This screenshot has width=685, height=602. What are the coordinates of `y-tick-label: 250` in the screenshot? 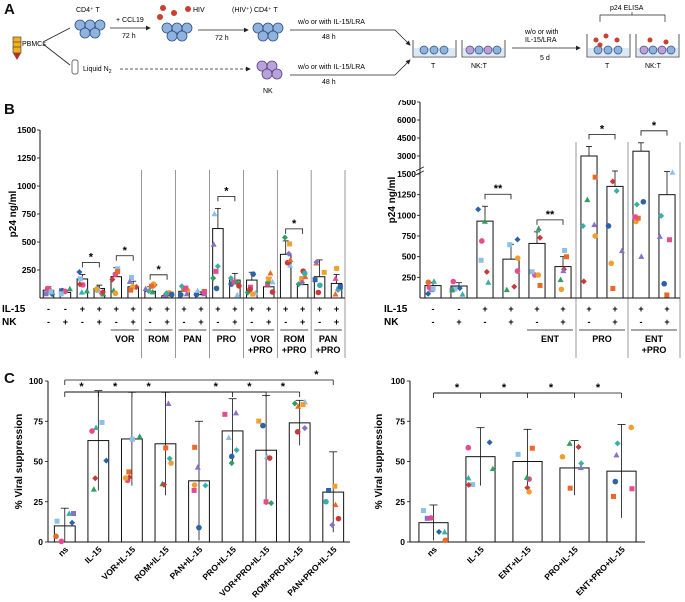 It's located at (29, 270).